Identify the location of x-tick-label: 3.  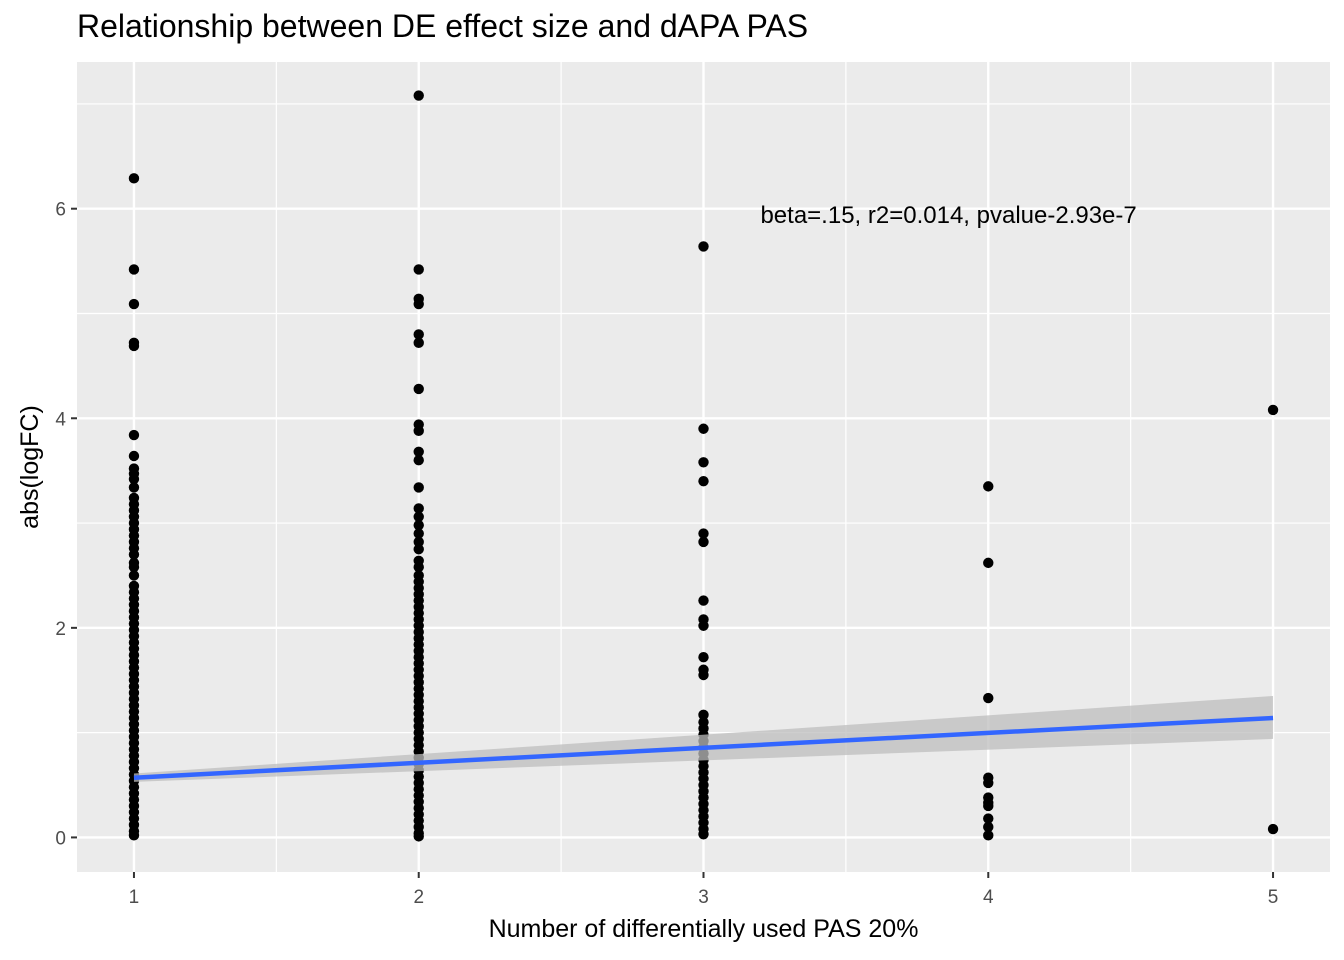
(703, 897).